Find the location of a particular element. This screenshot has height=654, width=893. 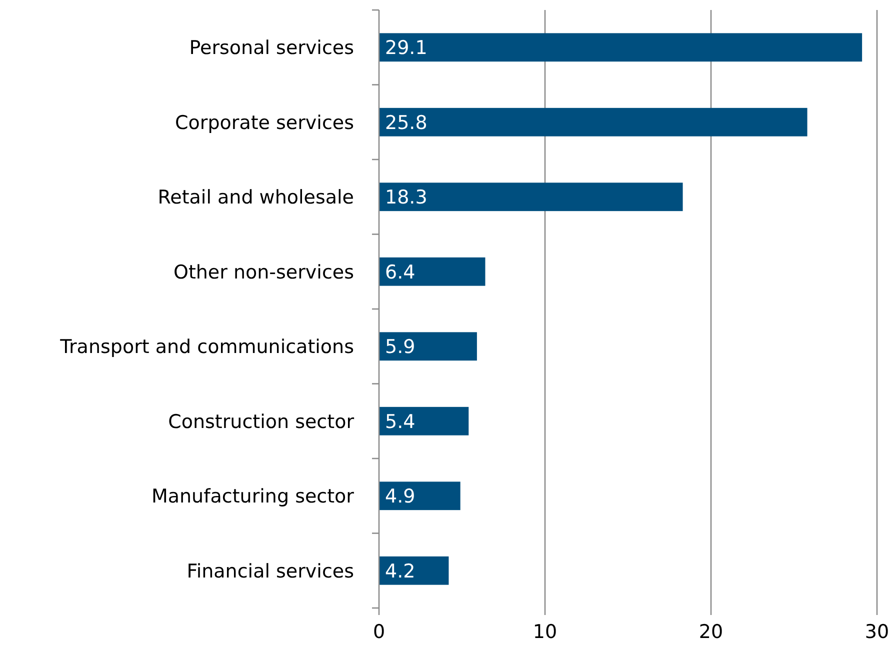

data-label: 5.4 is located at coordinates (400, 421).